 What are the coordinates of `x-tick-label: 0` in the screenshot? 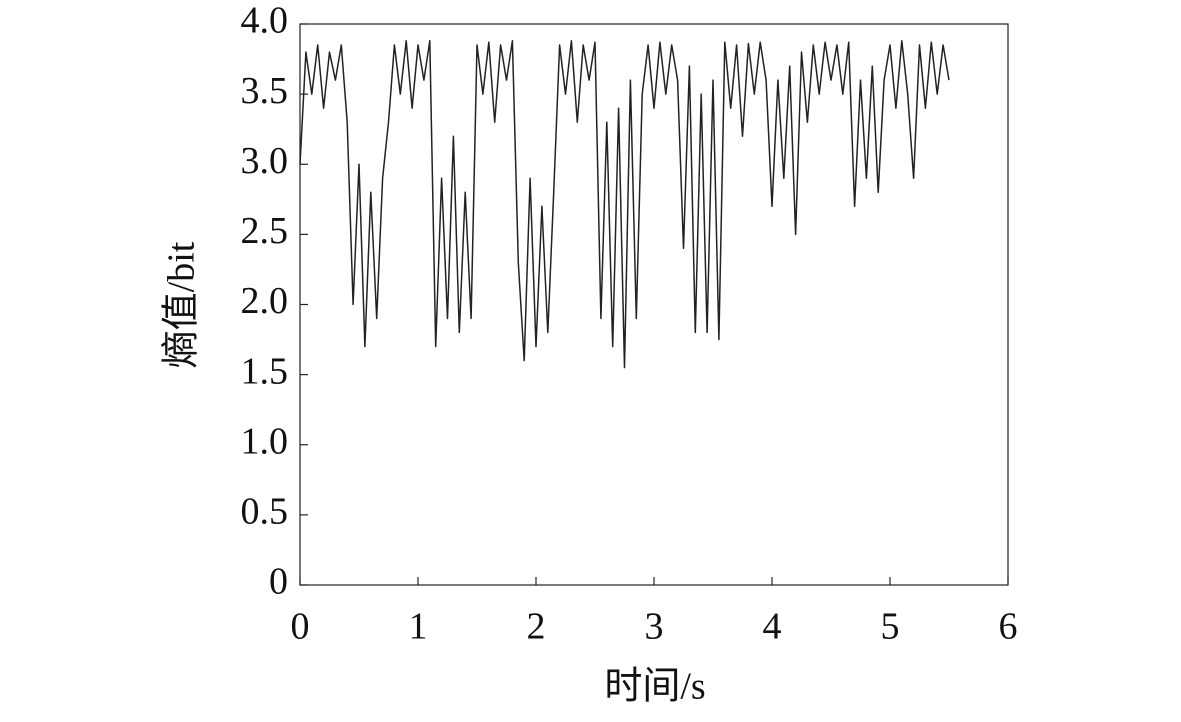 It's located at (300, 627).